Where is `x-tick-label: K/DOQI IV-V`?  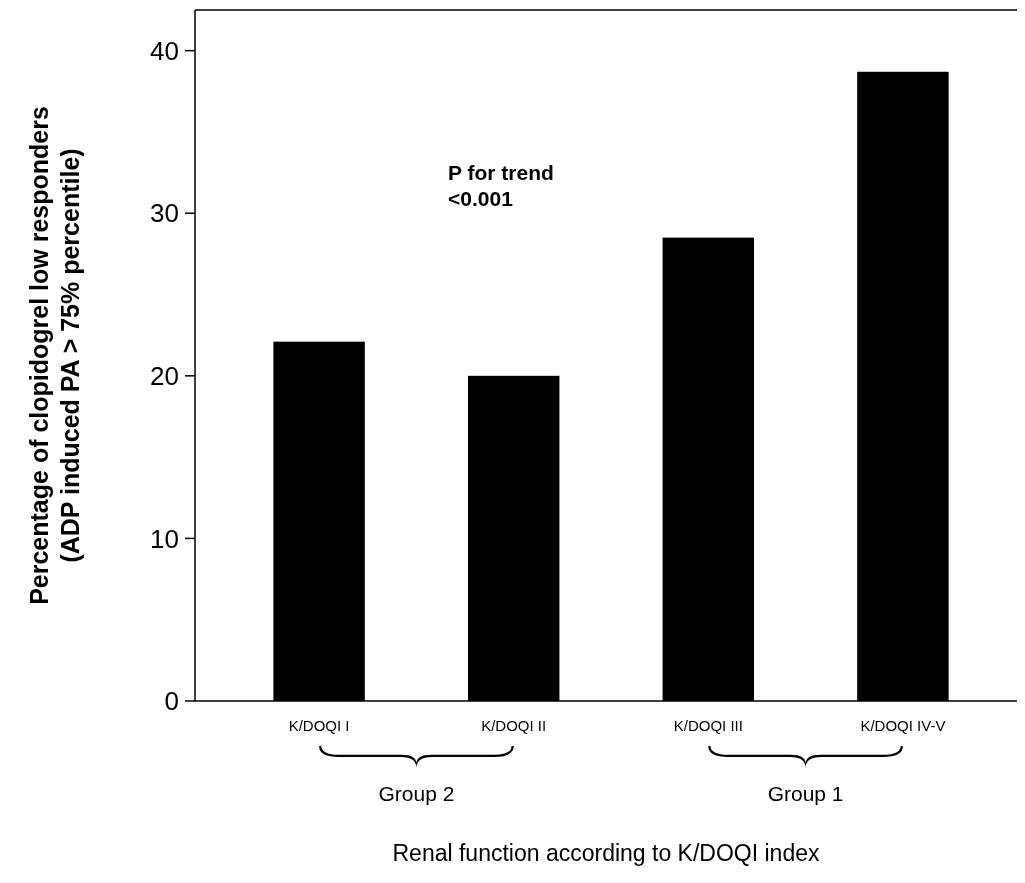 x-tick-label: K/DOQI IV-V is located at coordinates (903, 725).